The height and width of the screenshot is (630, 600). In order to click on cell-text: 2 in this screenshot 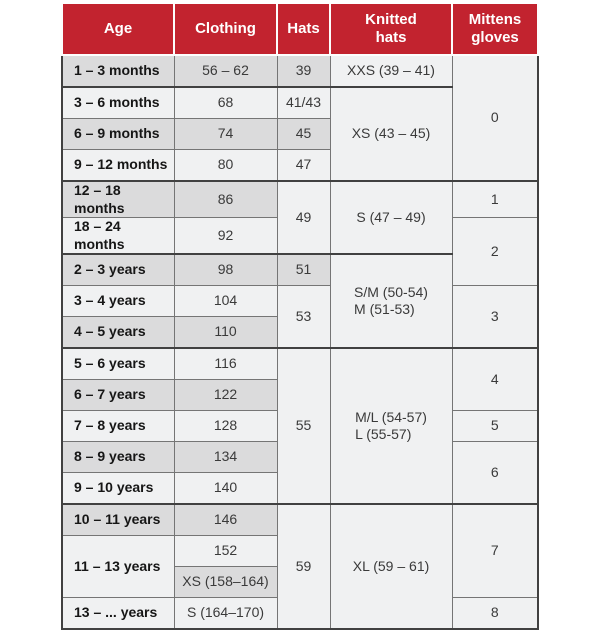, I will do `click(494, 250)`.